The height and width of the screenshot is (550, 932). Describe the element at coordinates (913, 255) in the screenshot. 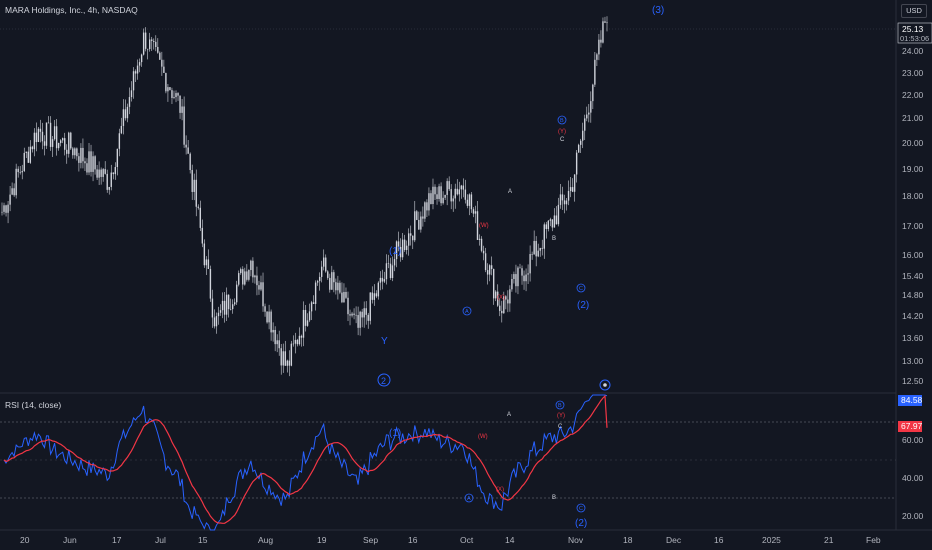

I see `price-tick: 16.00` at that location.